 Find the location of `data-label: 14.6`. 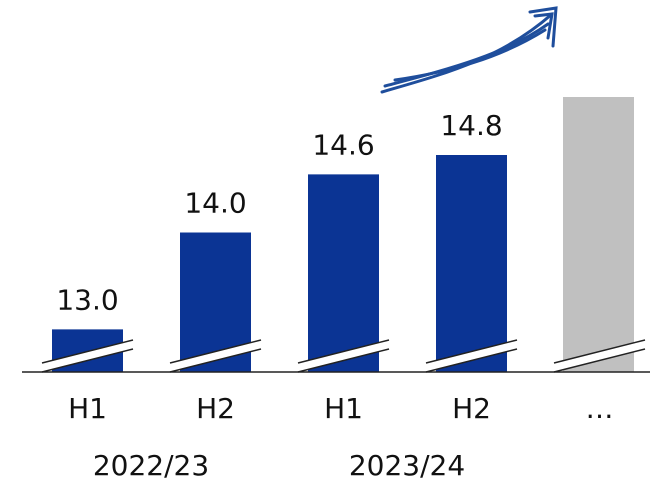

data-label: 14.6 is located at coordinates (343, 144).